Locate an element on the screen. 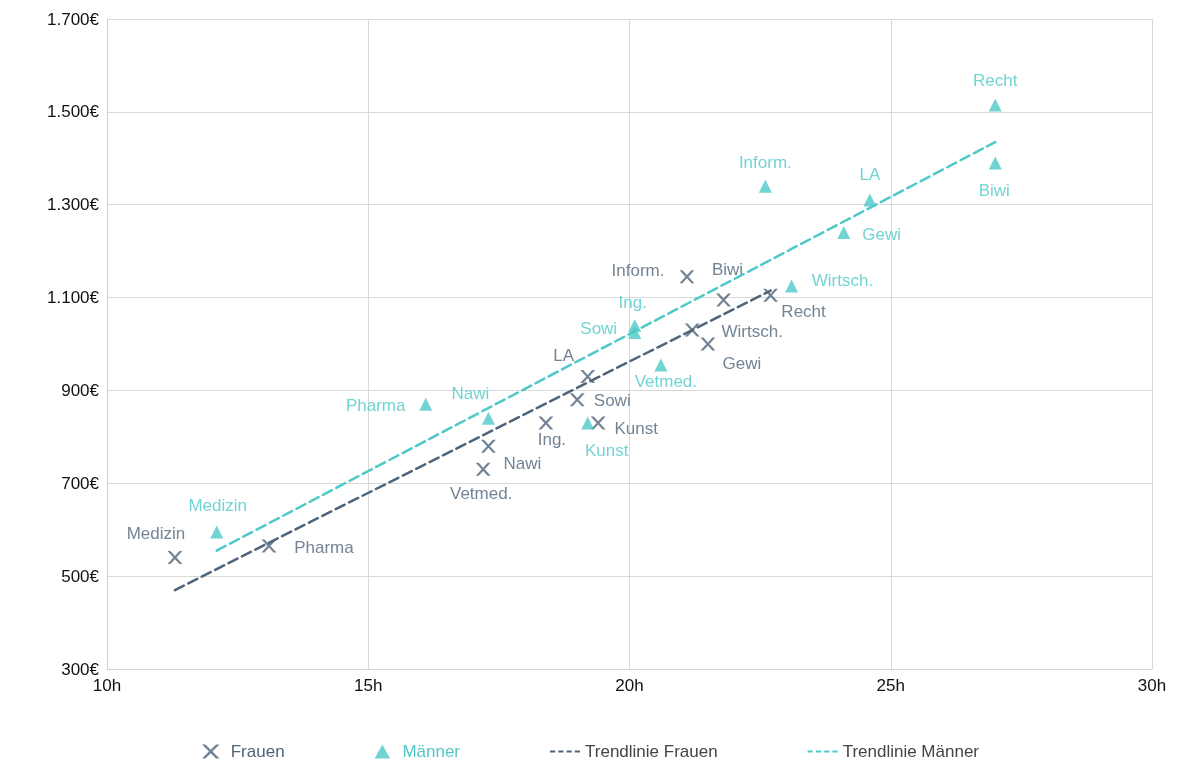 Image resolution: width=1181 pixels, height=767 pixels. y-tick-label: 700€ is located at coordinates (80, 483).